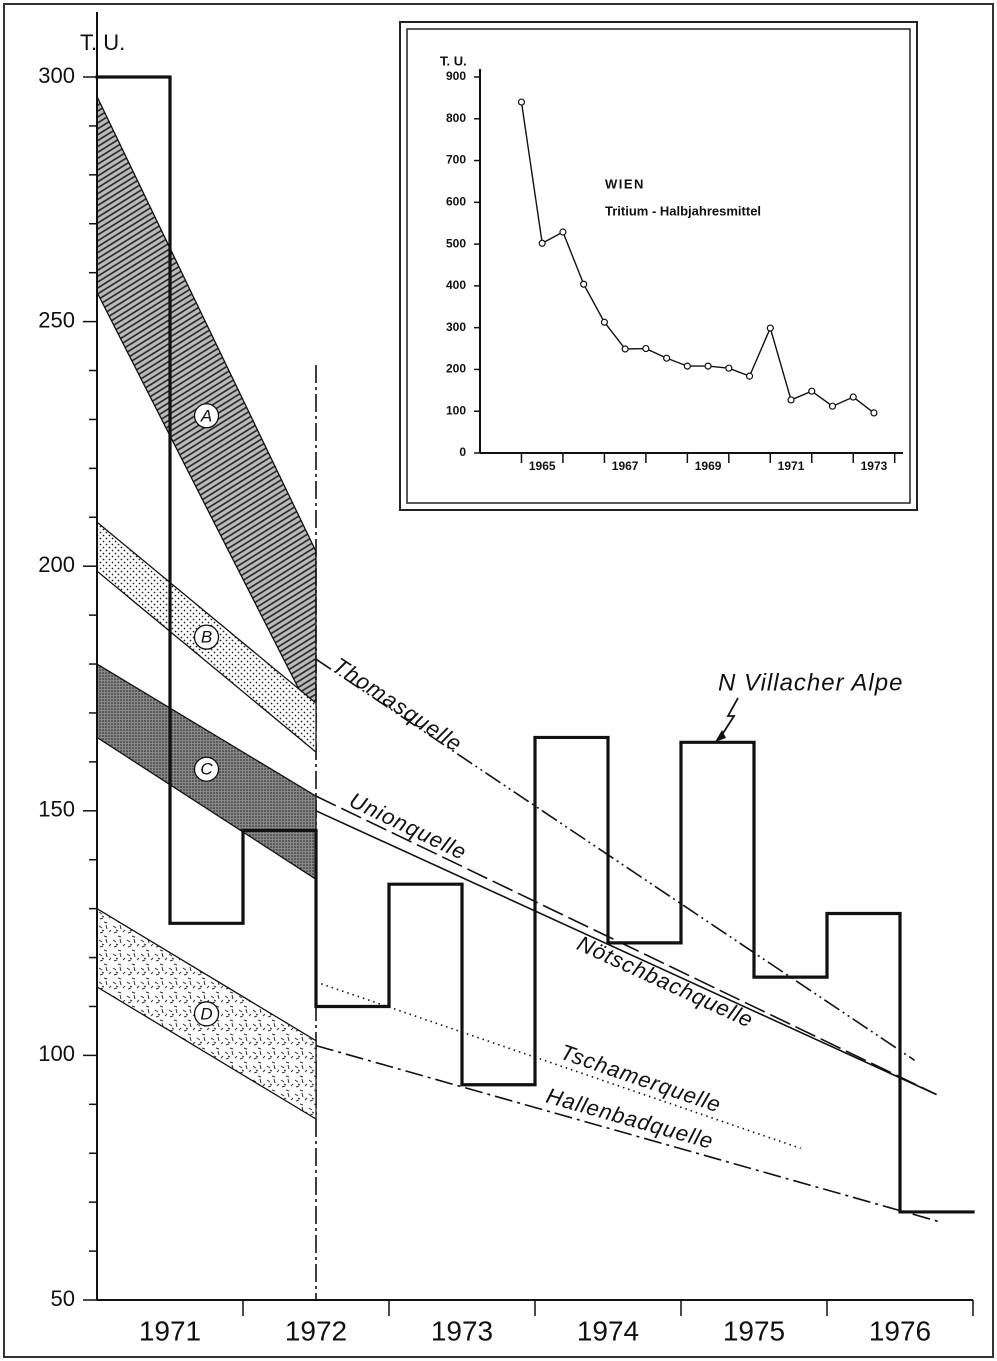 The width and height of the screenshot is (997, 1361). I want to click on line-label: Nötschbachquelle, so click(665, 982).